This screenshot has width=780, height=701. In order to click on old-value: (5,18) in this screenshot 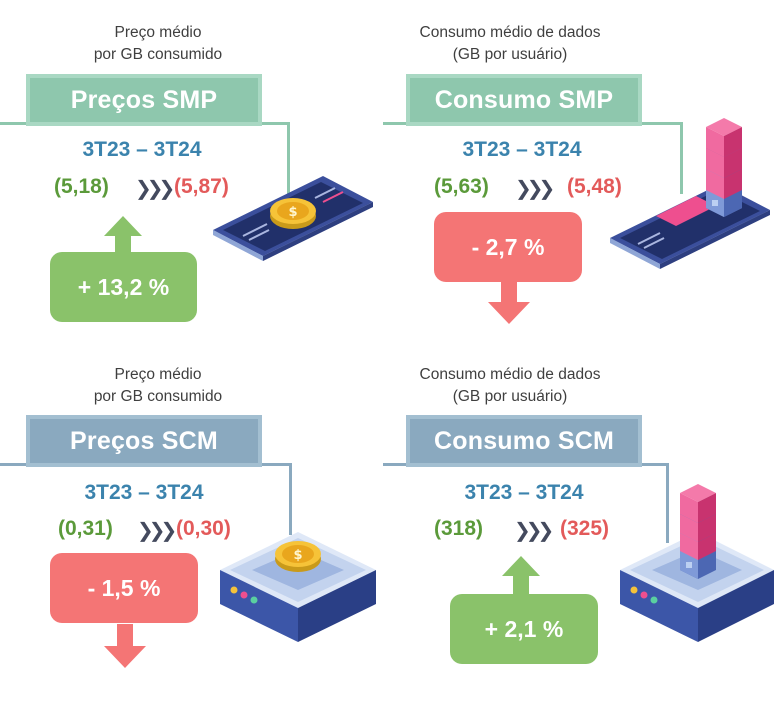, I will do `click(81, 186)`.